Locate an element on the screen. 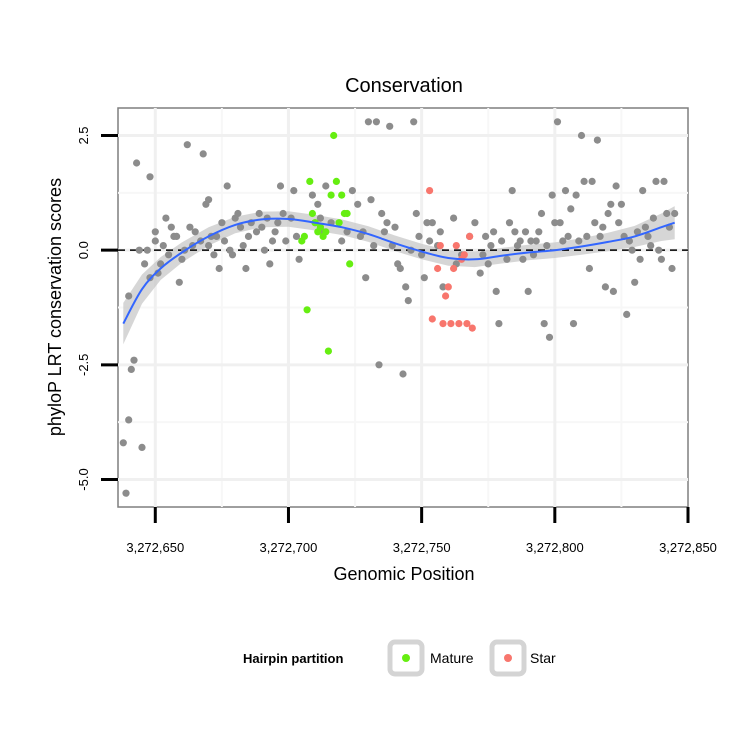 This screenshot has height=755, width=750. x-tick-label: 3,272,850 is located at coordinates (688, 547).